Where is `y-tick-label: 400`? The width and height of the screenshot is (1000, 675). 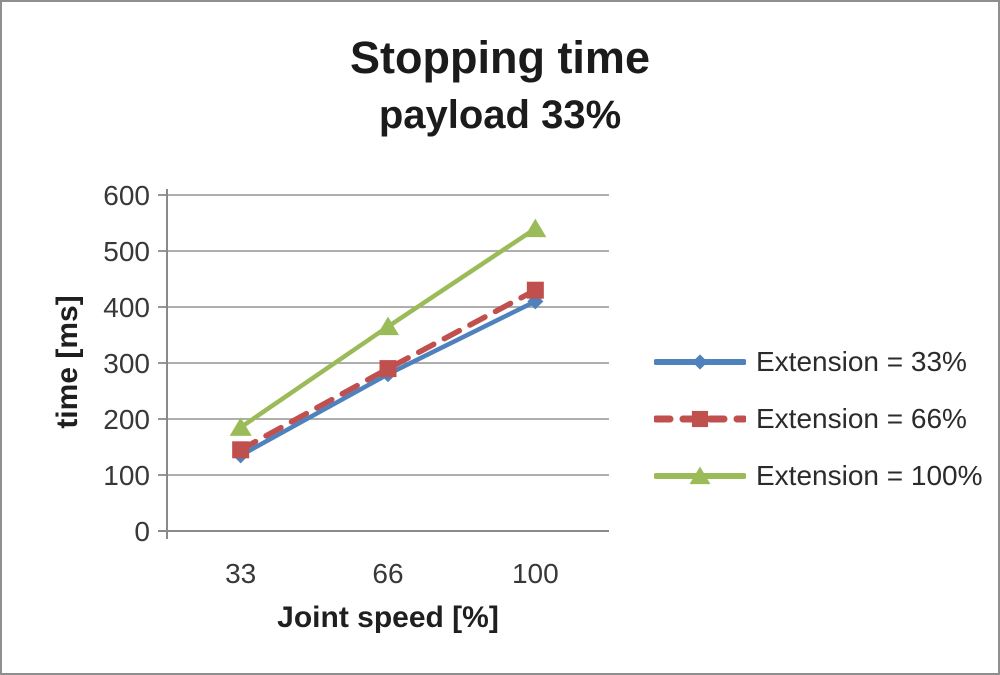 y-tick-label: 400 is located at coordinates (126, 307).